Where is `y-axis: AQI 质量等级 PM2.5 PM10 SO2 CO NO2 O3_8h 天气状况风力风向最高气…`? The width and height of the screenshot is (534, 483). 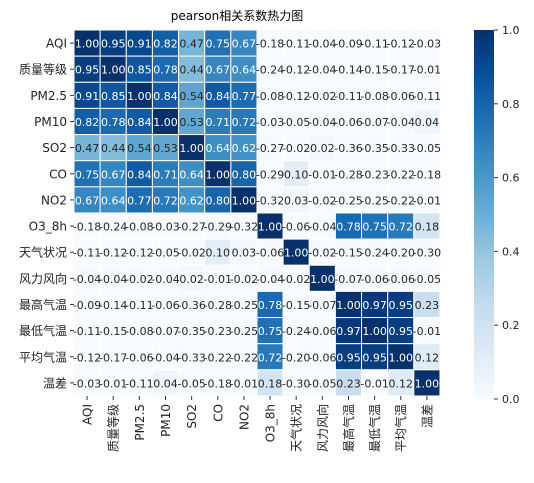 y-axis: AQI 质量等级 PM2.5 PM10 SO2 CO NO2 O3_8h 天气状况风力风向最高气… is located at coordinates (46, 213).